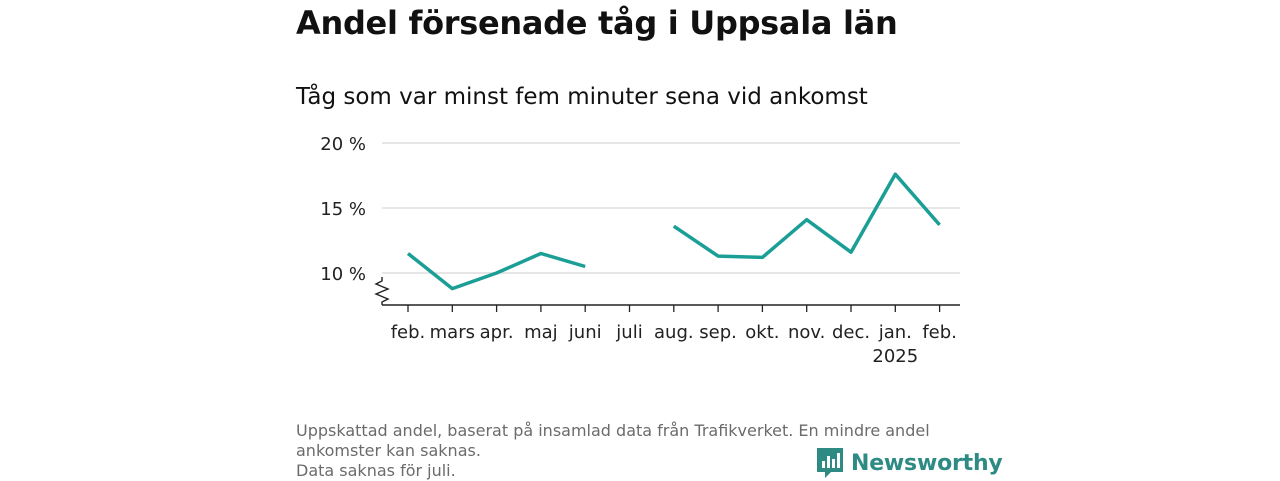 The height and width of the screenshot is (481, 1280). I want to click on y-axis-ticks: 10 % 15 % 20 %, so click(343, 209).